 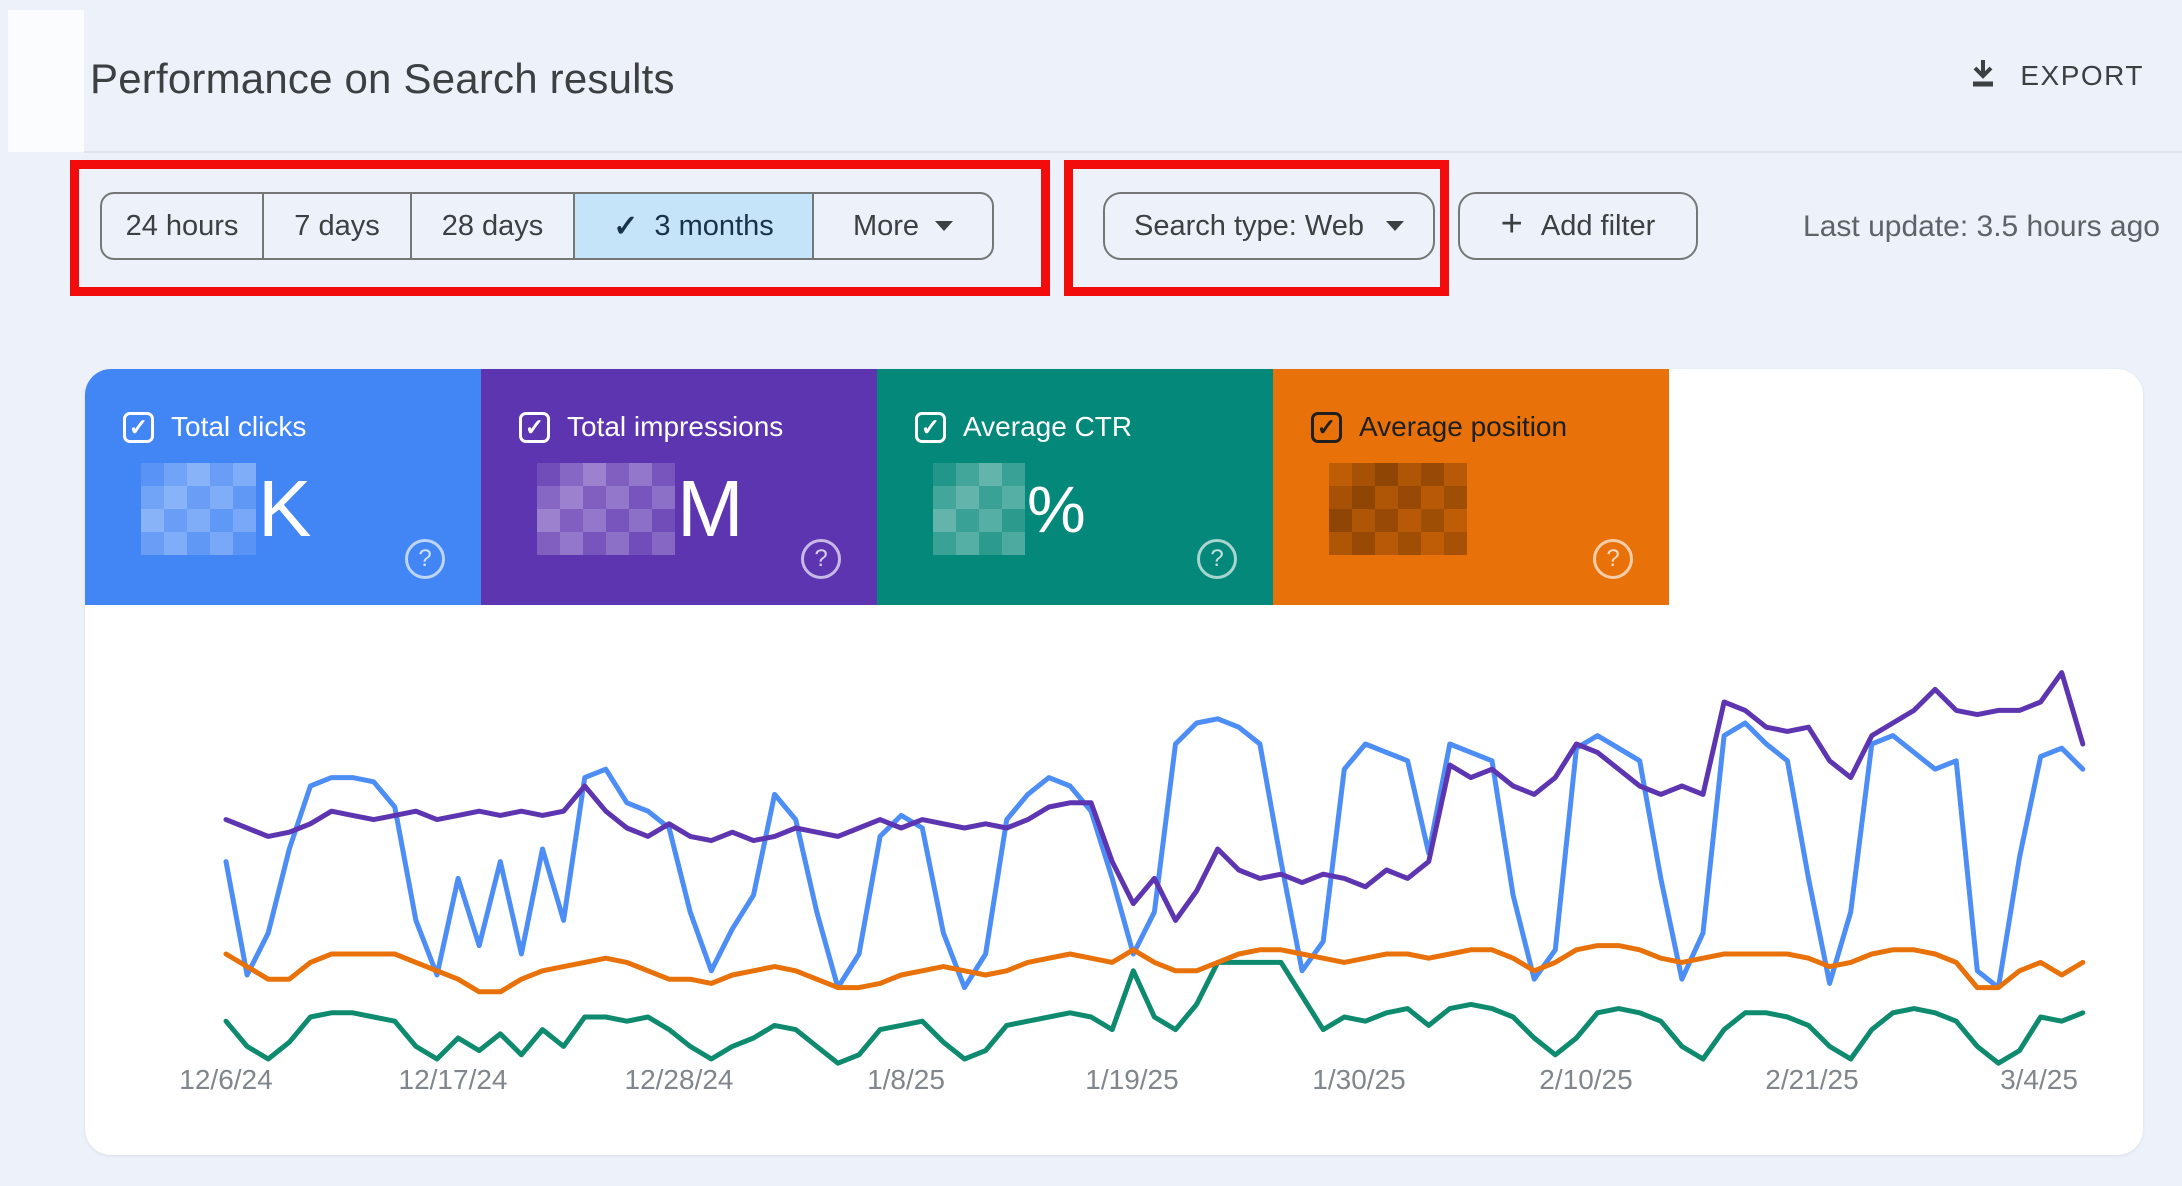 I want to click on chip-7-days: 7 days, so click(x=336, y=226).